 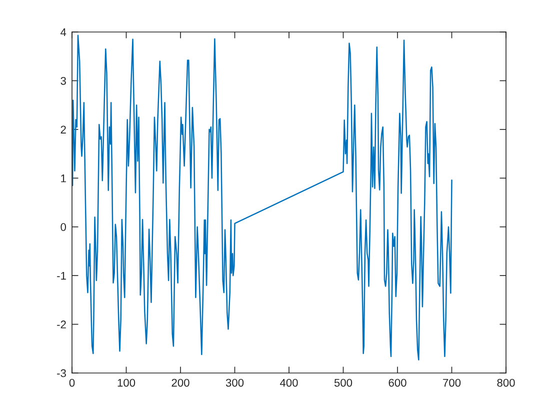 I want to click on y-tick-label: 0, so click(x=63, y=227).